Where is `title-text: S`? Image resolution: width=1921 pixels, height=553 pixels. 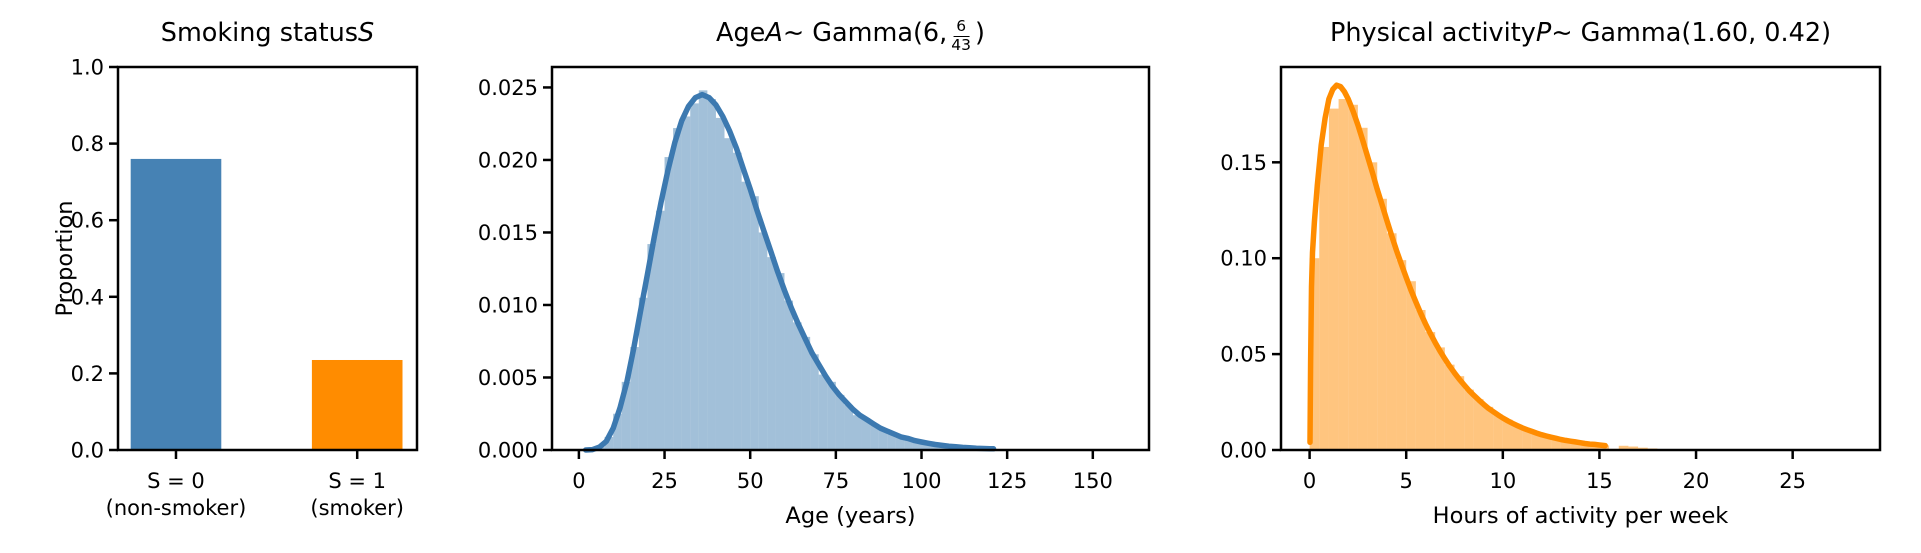 title-text: S is located at coordinates (366, 33).